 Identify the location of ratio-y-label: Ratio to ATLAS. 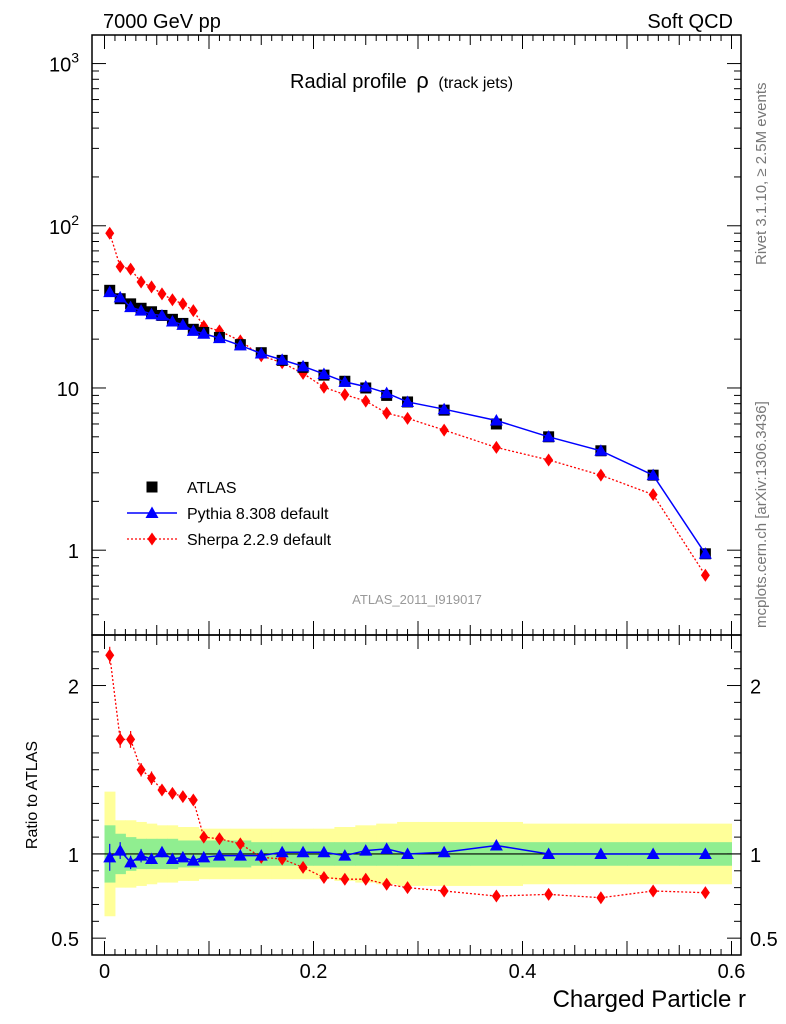
(32, 795).